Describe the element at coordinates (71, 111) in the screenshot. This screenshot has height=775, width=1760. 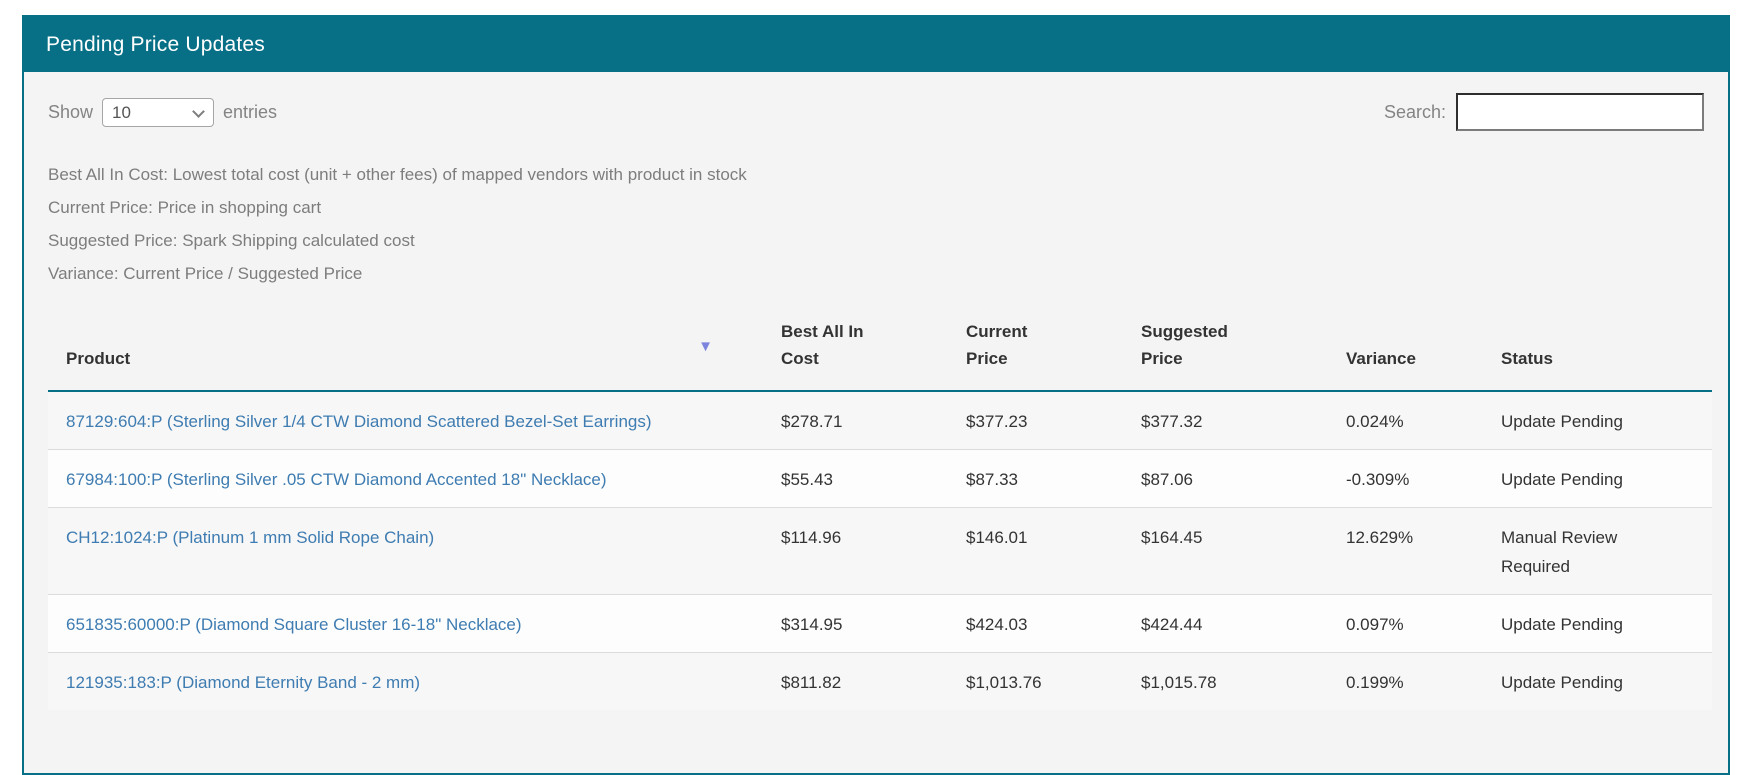
I see `show-label: Show` at that location.